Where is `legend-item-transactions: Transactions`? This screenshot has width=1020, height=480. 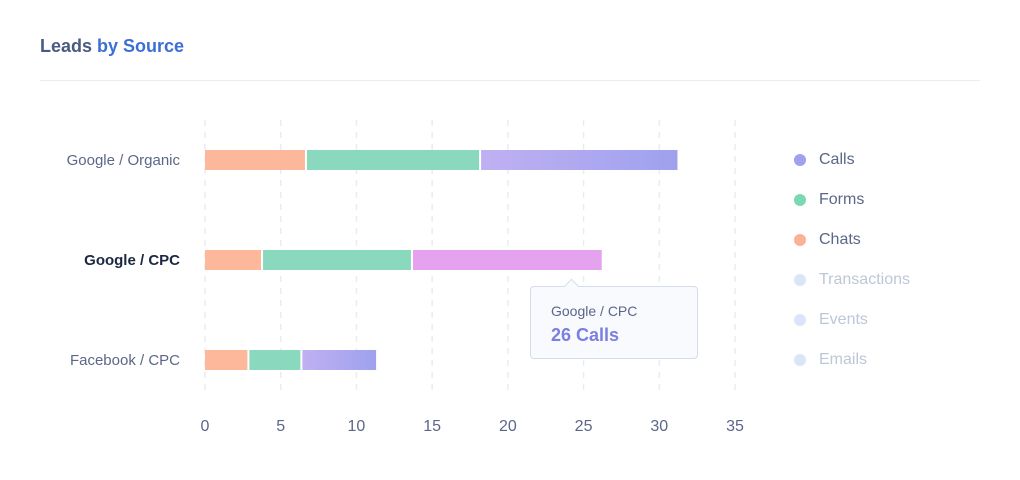
legend-item-transactions: Transactions is located at coordinates (852, 280).